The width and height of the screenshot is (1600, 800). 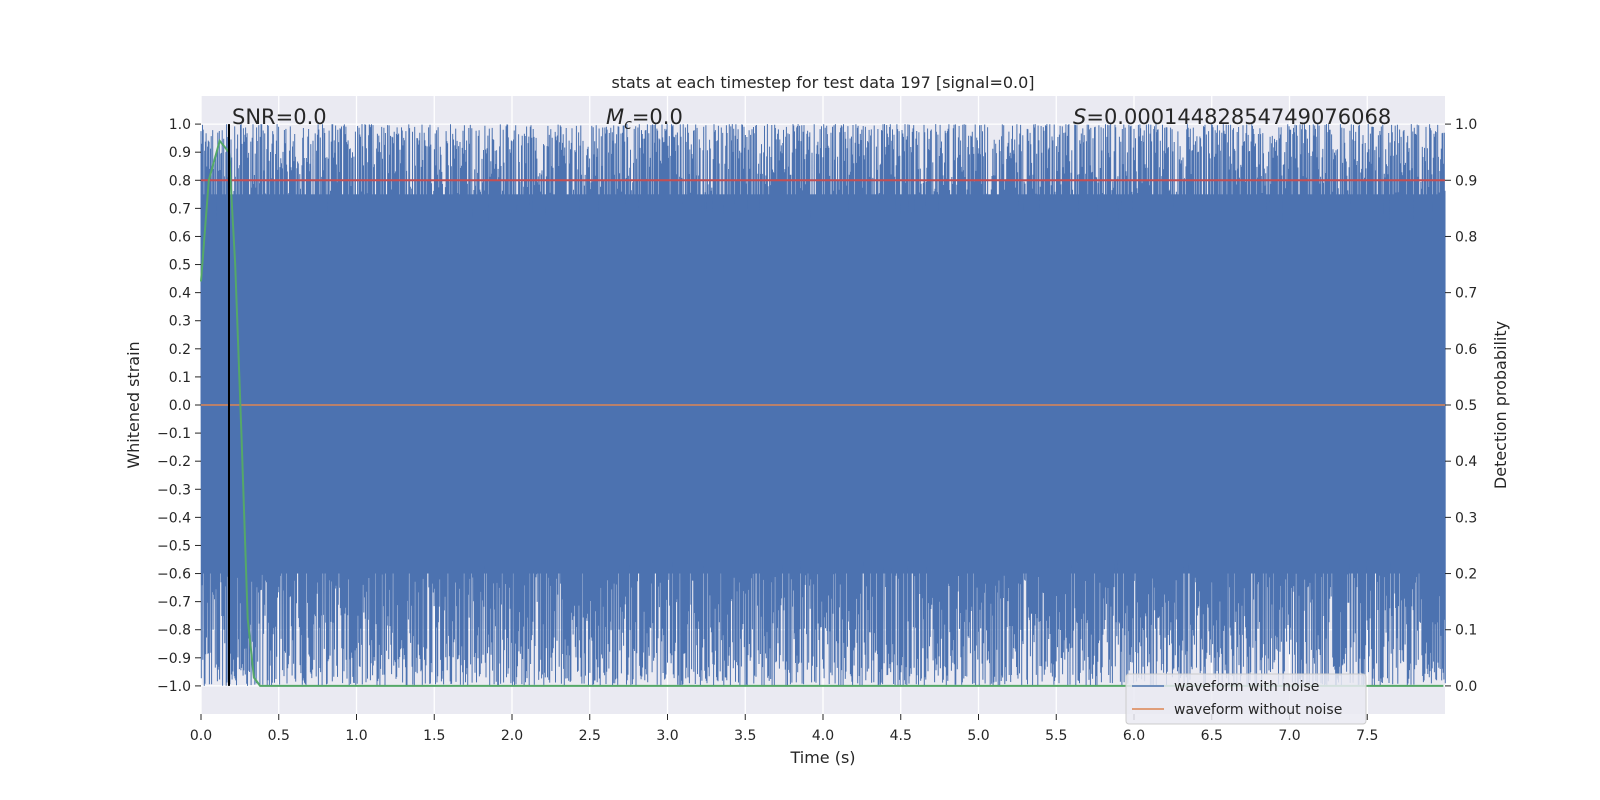 I want to click on left-tick-label-14: −0.4, so click(x=174, y=518).